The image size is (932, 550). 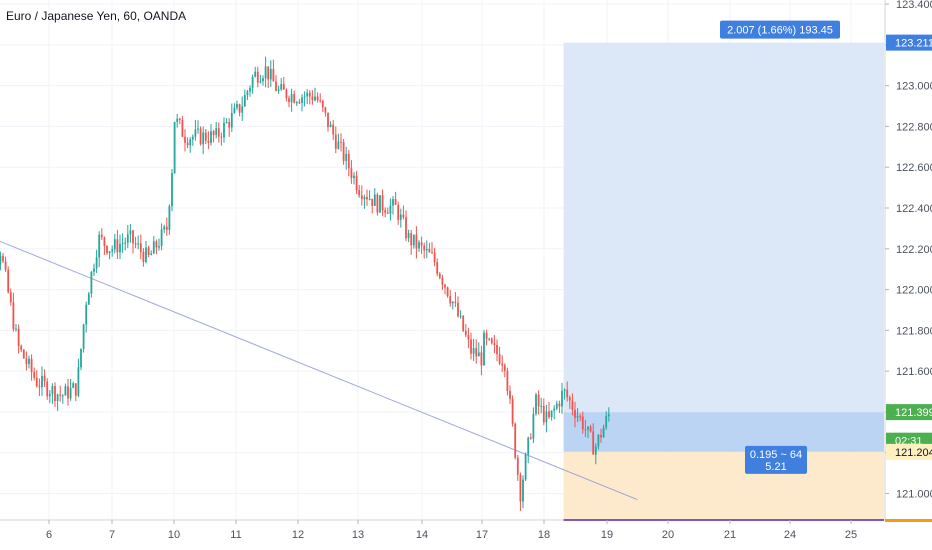 What do you see at coordinates (607, 535) in the screenshot?
I see `time-tick-label: 19` at bounding box center [607, 535].